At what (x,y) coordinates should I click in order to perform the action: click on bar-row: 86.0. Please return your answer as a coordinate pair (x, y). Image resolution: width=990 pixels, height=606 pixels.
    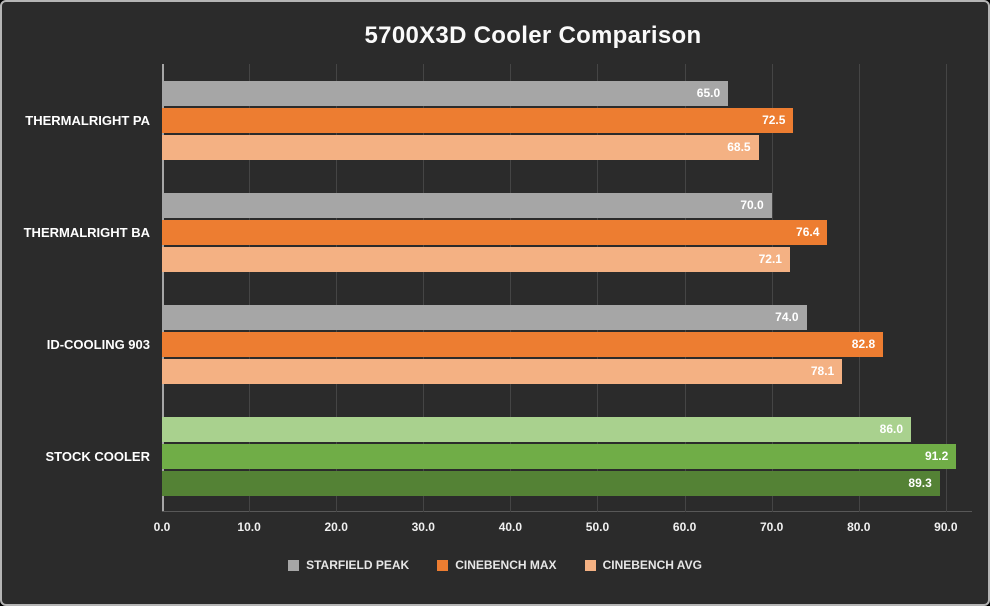
    Looking at the image, I should click on (567, 429).